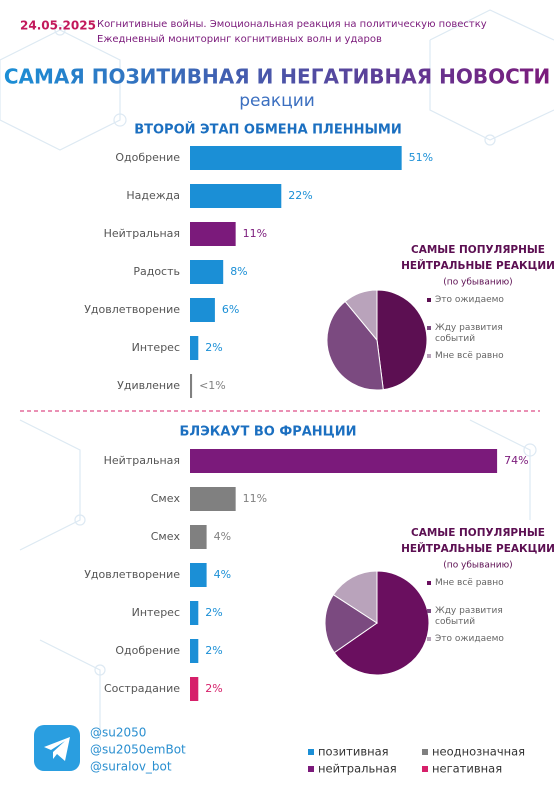 Image resolution: width=554 pixels, height=800 pixels. Describe the element at coordinates (230, 309) in the screenshot. I see `value-label: 6%` at that location.